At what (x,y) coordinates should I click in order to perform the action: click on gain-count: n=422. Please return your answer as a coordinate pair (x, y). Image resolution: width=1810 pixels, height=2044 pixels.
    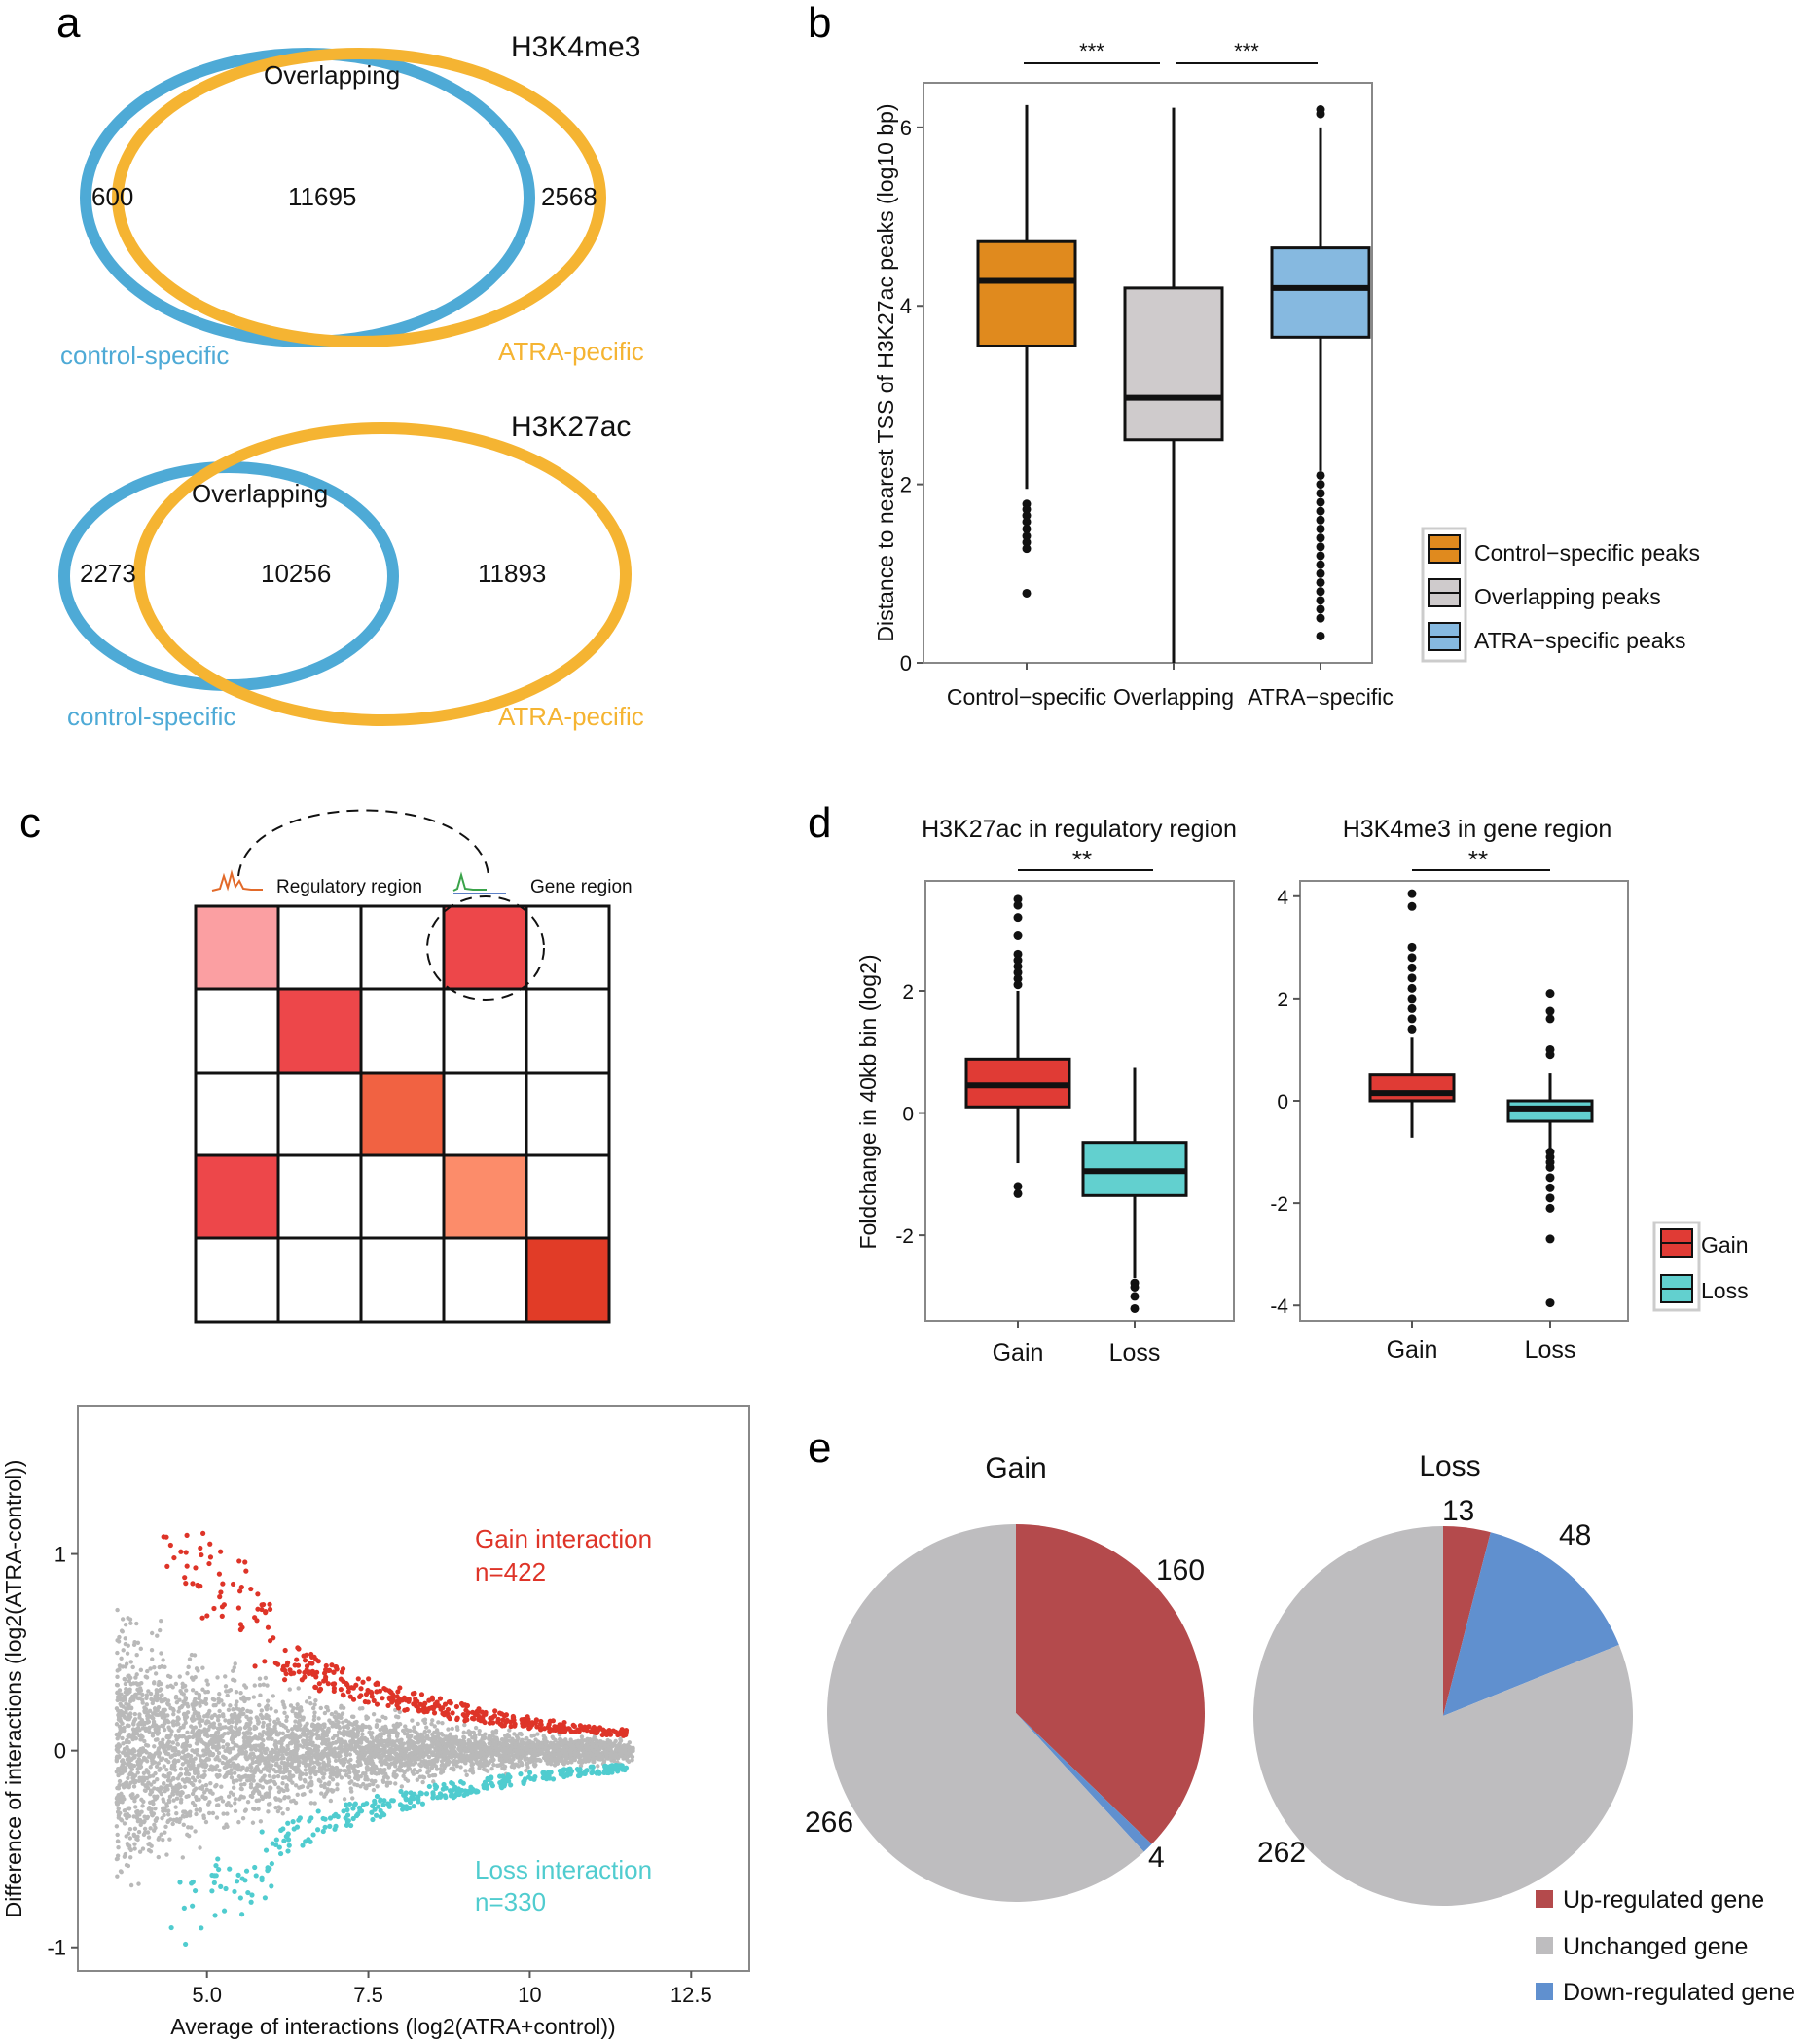
    Looking at the image, I should click on (510, 1572).